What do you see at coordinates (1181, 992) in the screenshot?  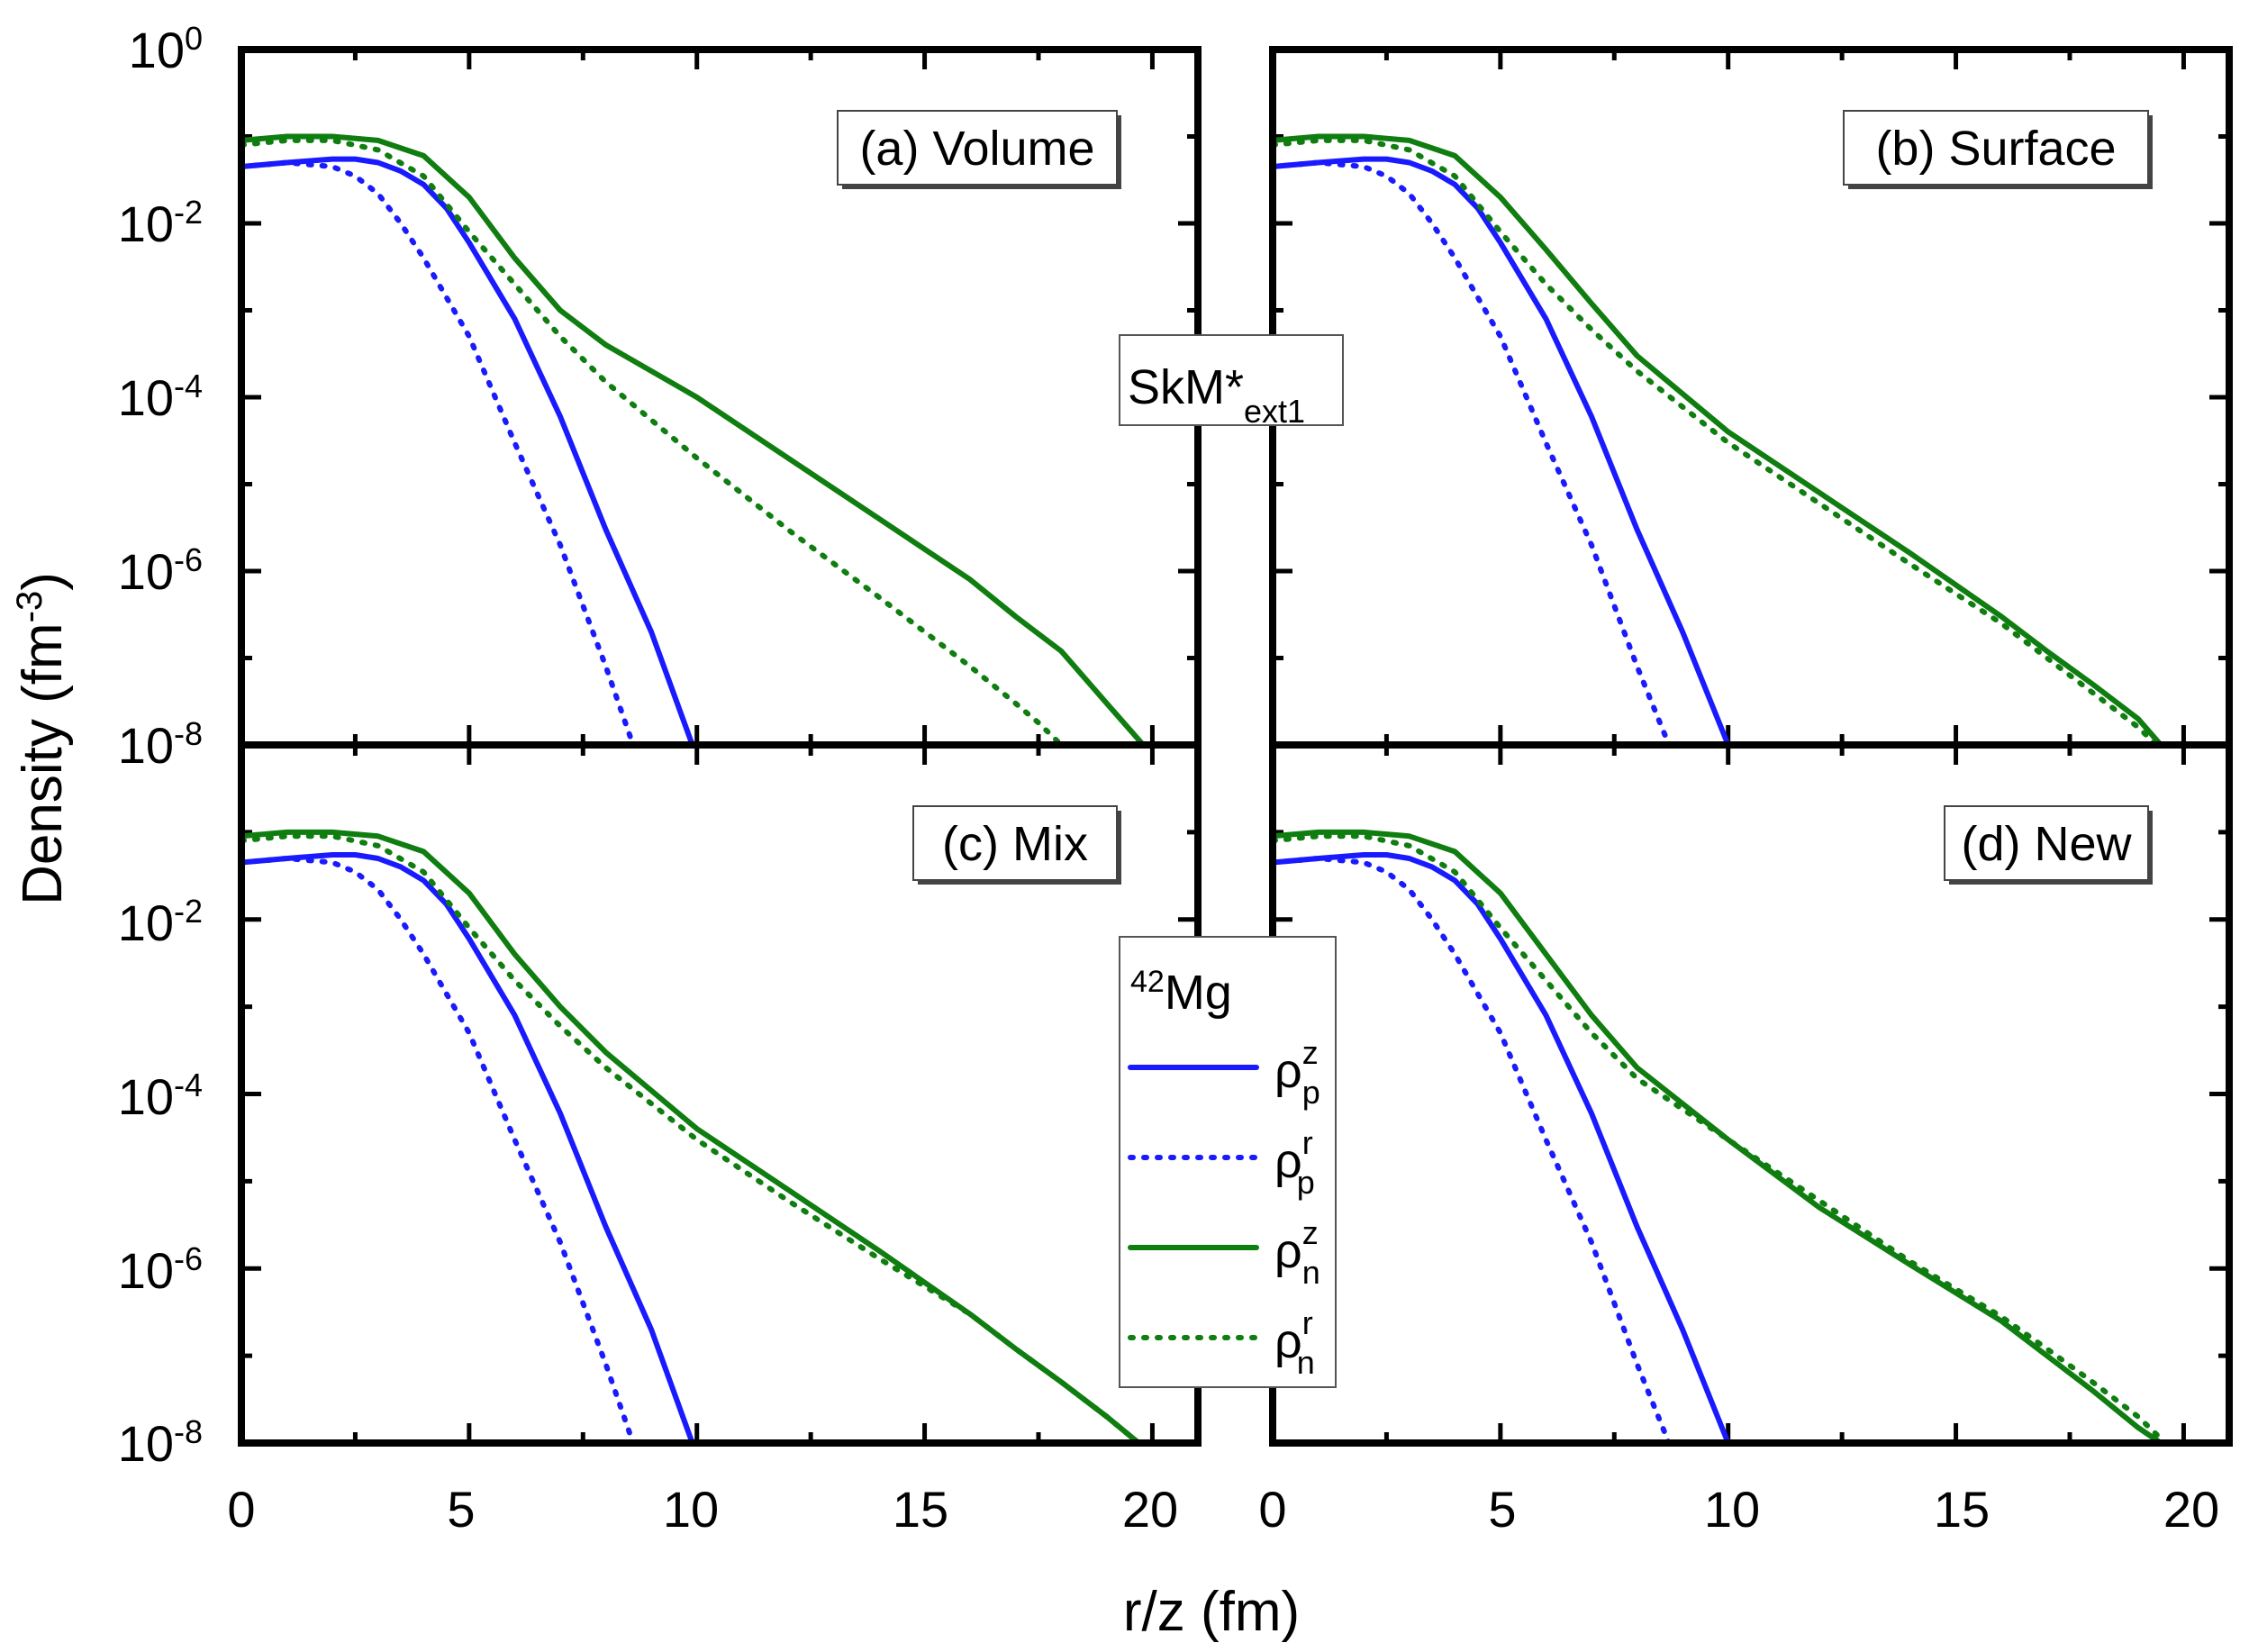 I see `legend-title: 42Mg` at bounding box center [1181, 992].